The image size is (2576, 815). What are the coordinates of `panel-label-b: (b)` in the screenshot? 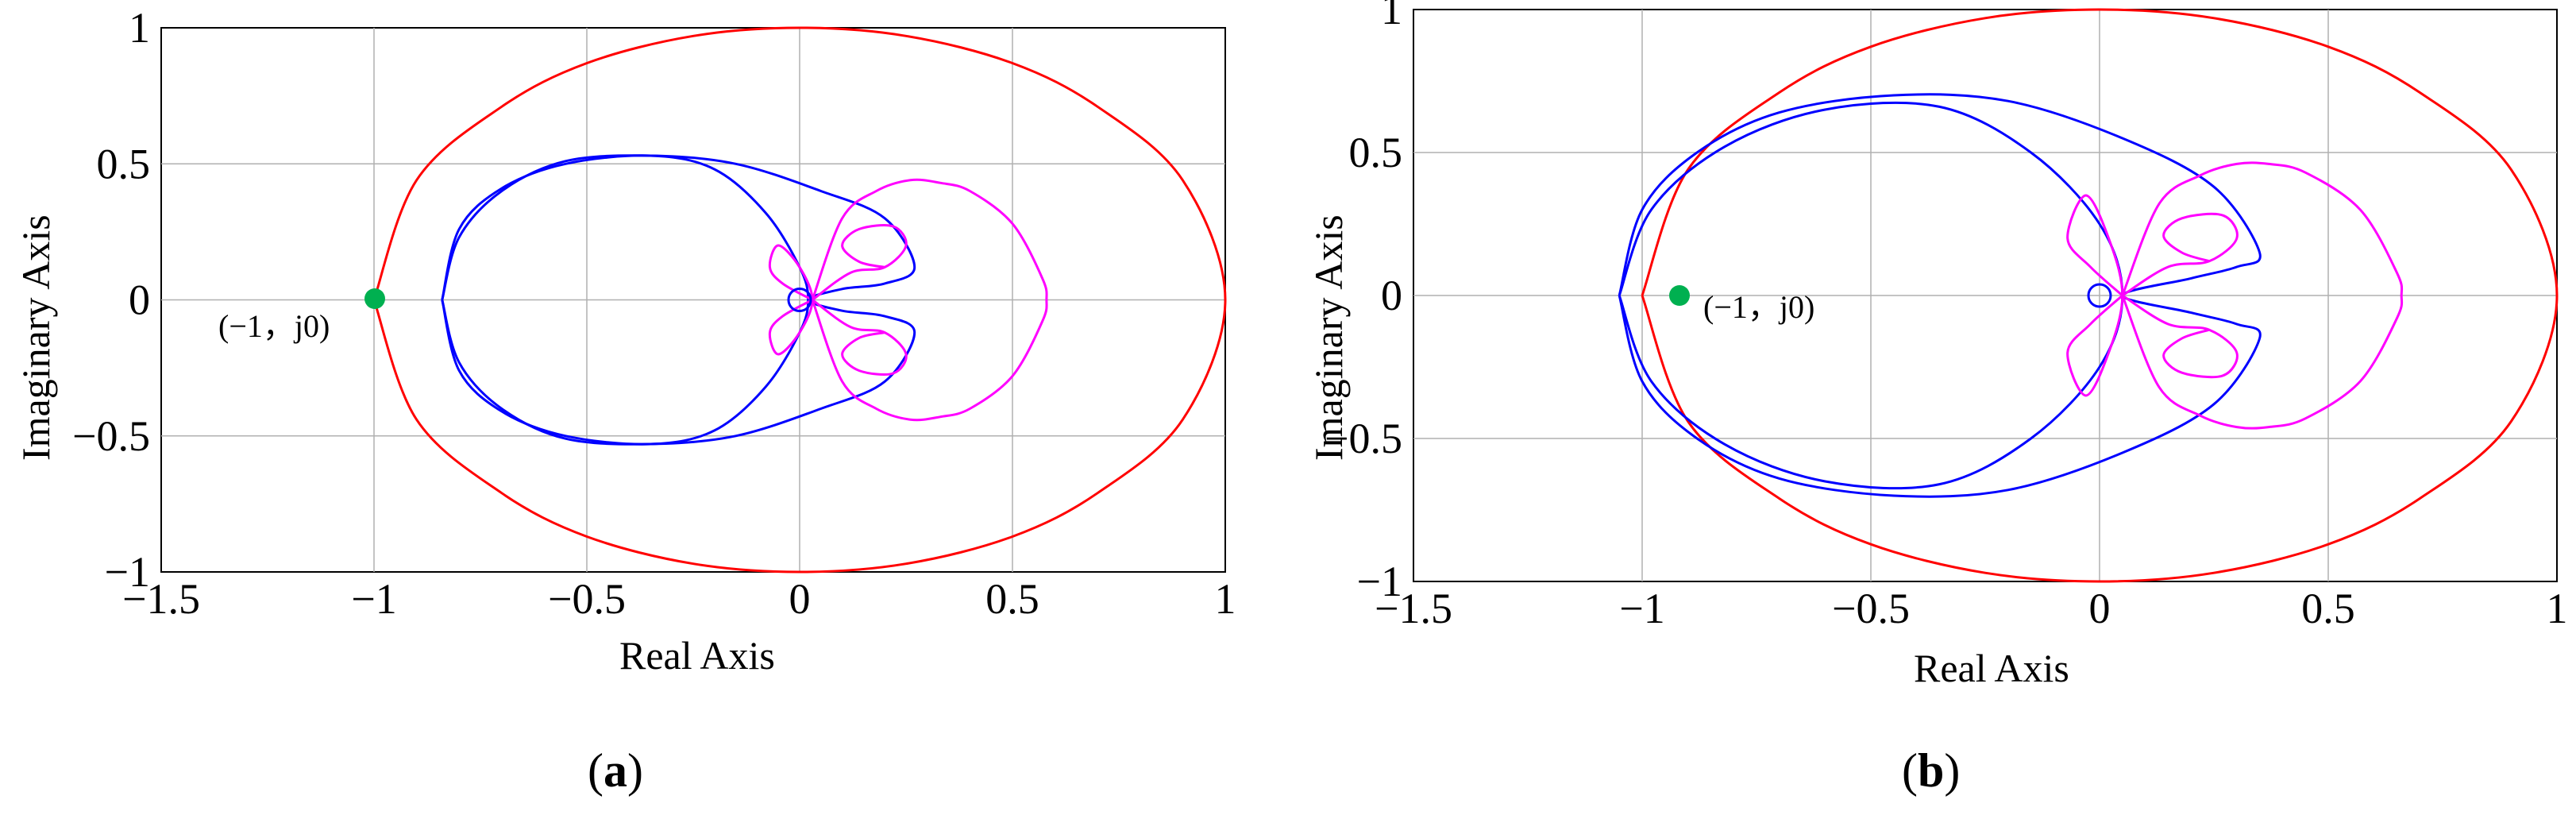 It's located at (1931, 771).